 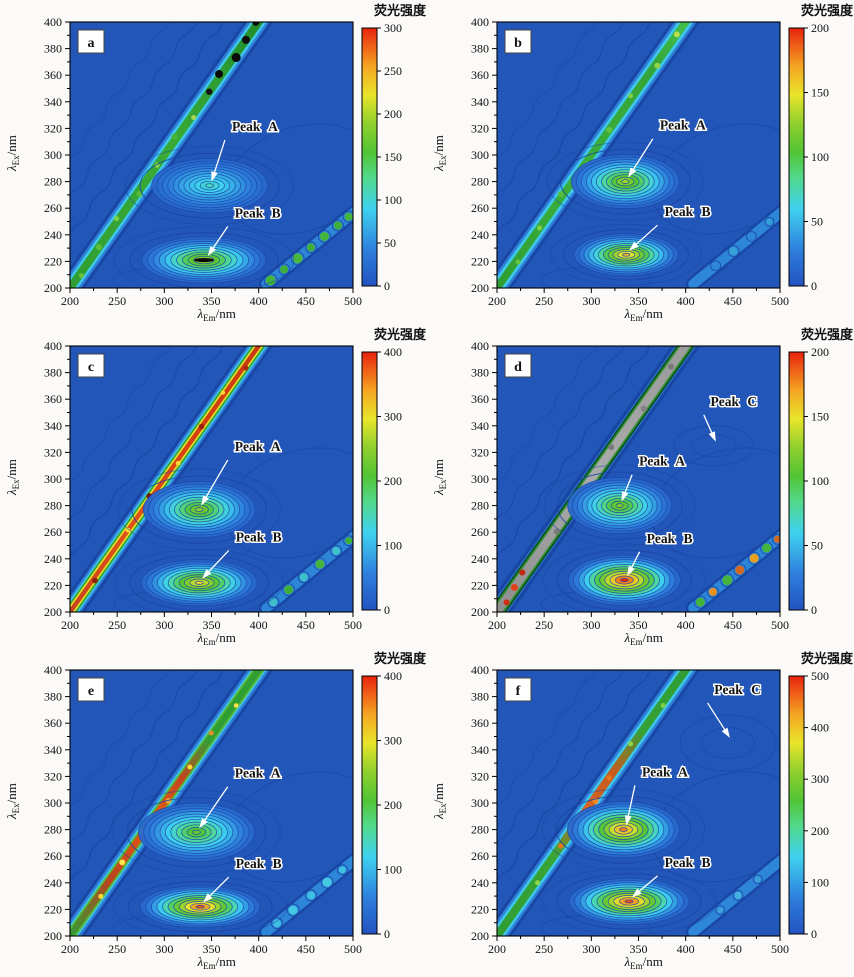 I want to click on colorbar-title: 荧光强度, so click(x=400, y=10).